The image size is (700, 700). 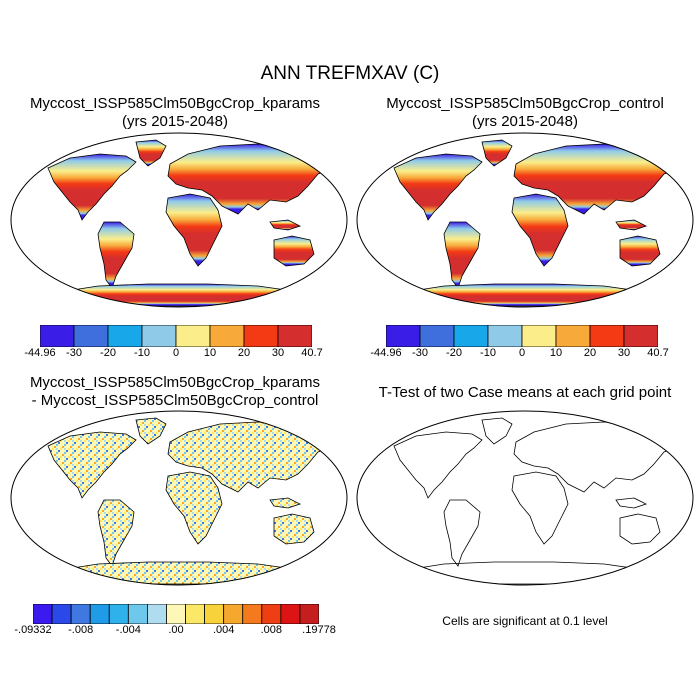 I want to click on case1-title-line1: Myccost_ISSP585Clm50BgcCrop_kparams, so click(x=175, y=103).